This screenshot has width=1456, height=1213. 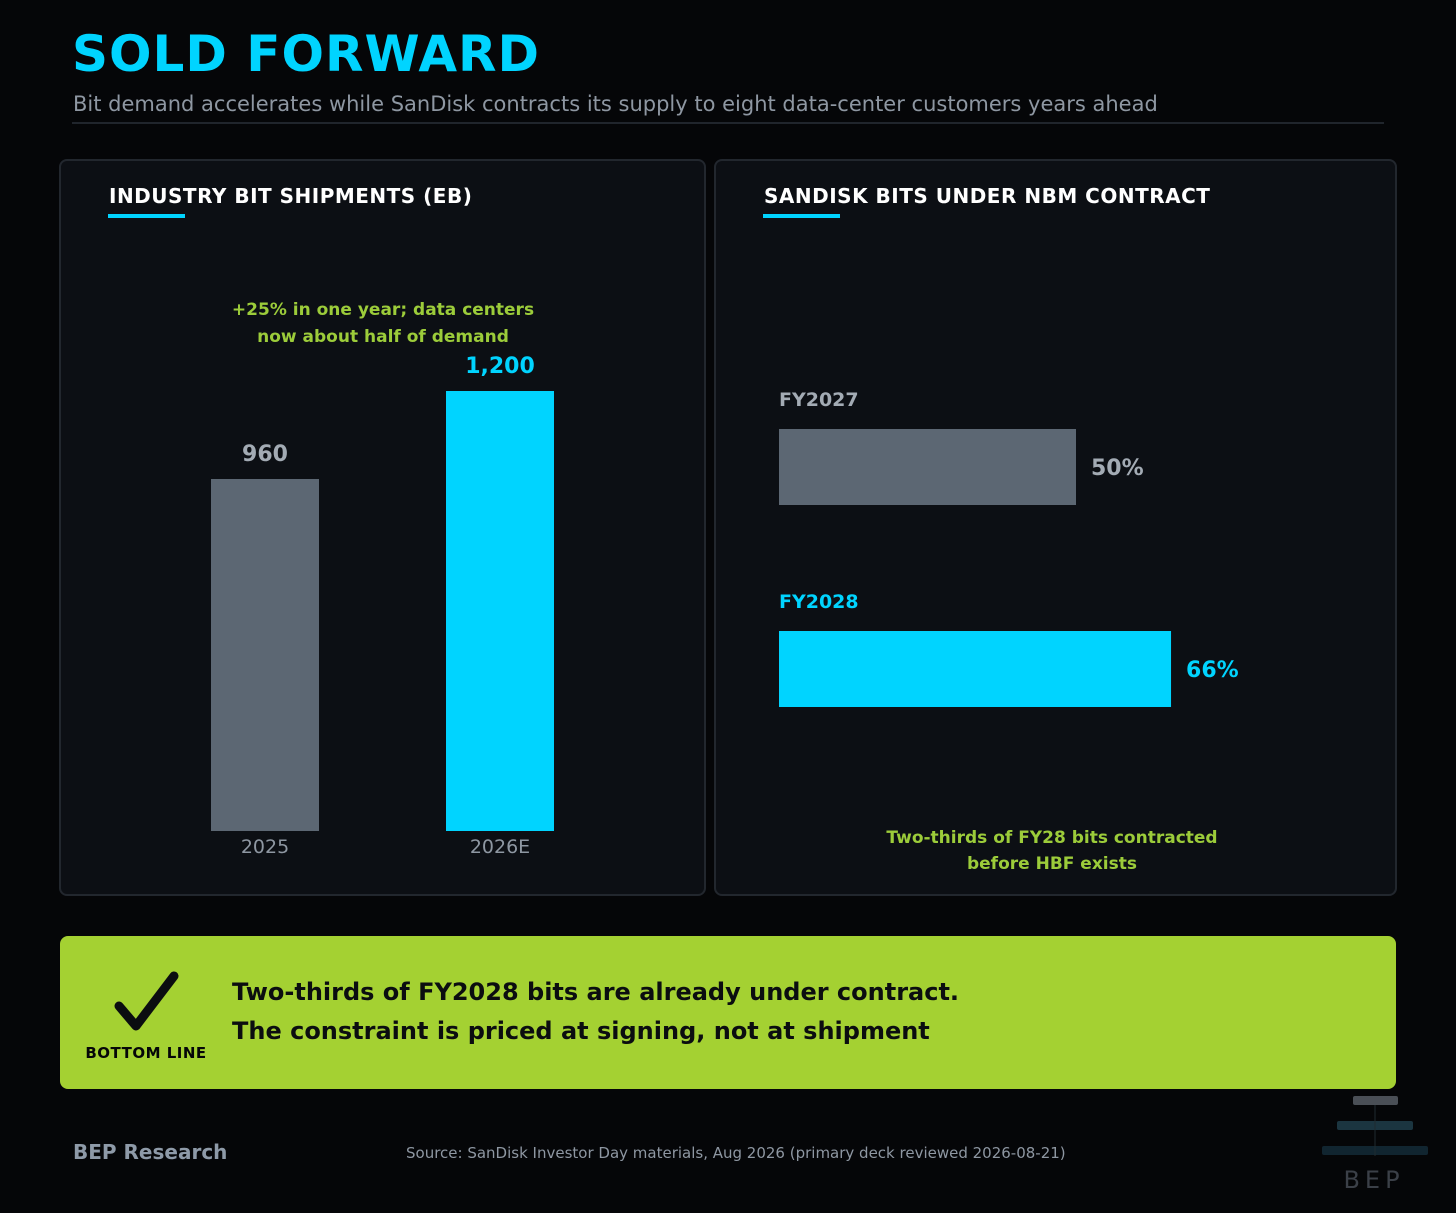 What do you see at coordinates (500, 366) in the screenshot?
I see `bar-value-label: 1,200` at bounding box center [500, 366].